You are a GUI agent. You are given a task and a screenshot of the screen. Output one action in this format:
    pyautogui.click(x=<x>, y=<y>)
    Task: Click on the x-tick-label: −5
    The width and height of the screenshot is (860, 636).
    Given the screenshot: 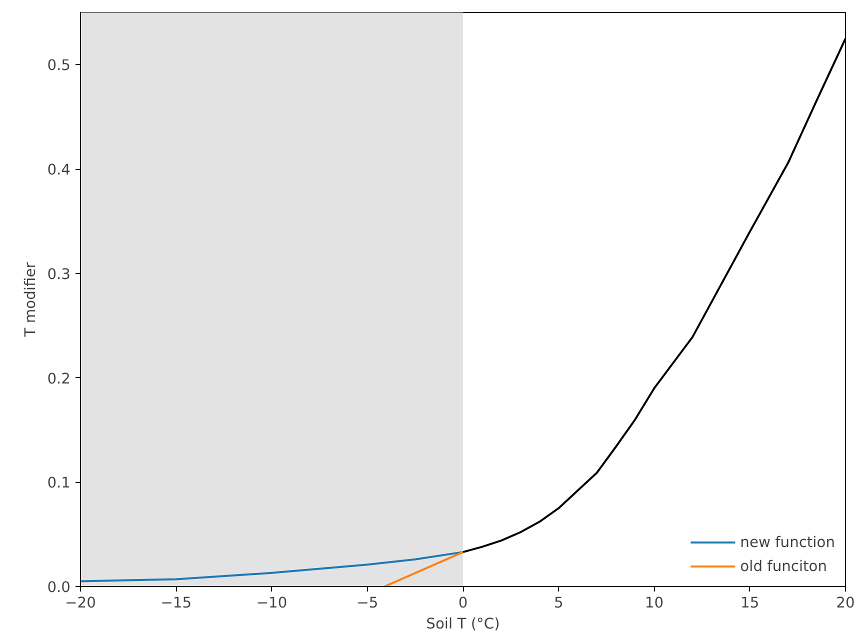 What is the action you would take?
    pyautogui.click(x=367, y=603)
    